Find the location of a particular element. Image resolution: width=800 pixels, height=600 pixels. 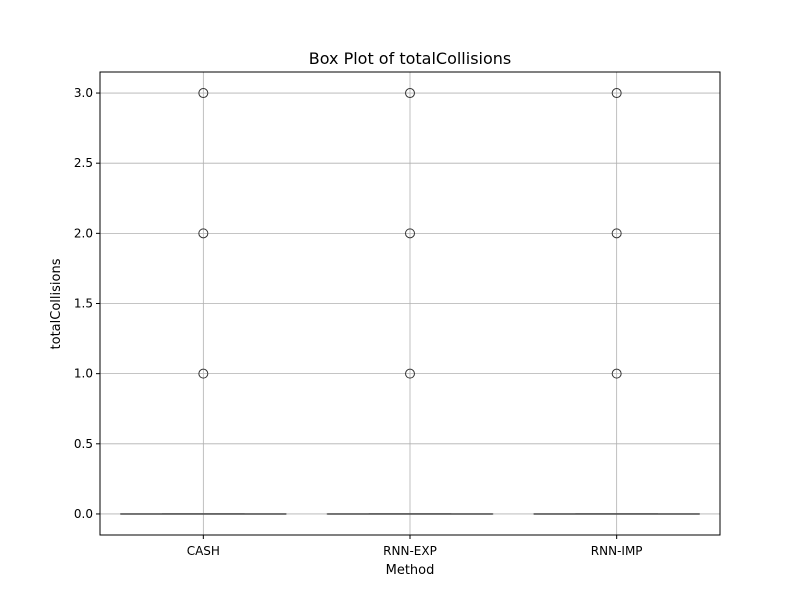

x-tick-label: CASH is located at coordinates (203, 551).